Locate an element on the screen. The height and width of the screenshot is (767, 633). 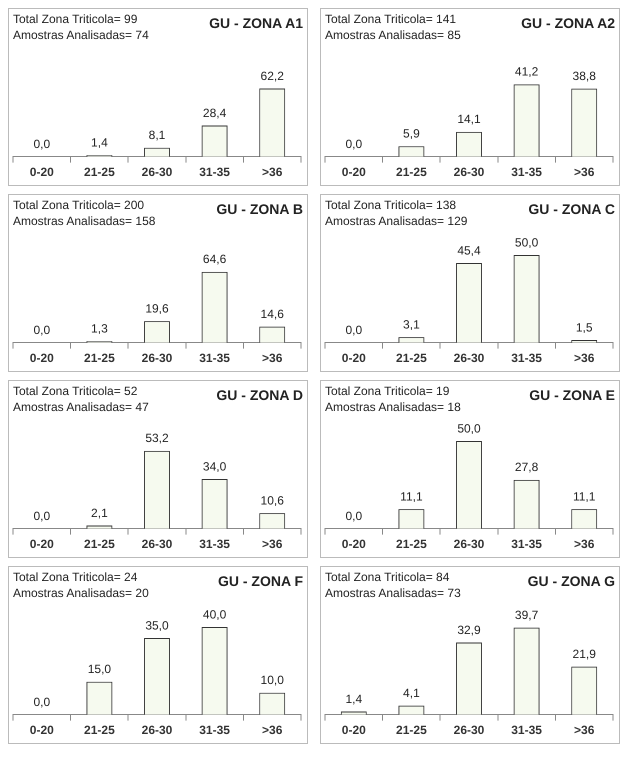
data-label: 28,4 is located at coordinates (214, 113).